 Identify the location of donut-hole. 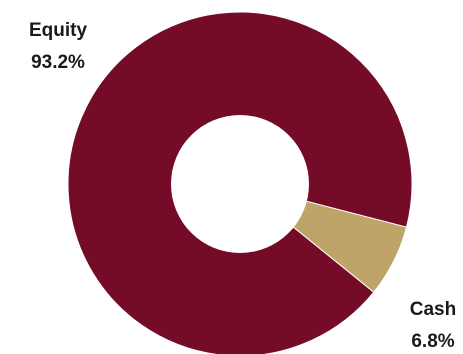
(240, 184).